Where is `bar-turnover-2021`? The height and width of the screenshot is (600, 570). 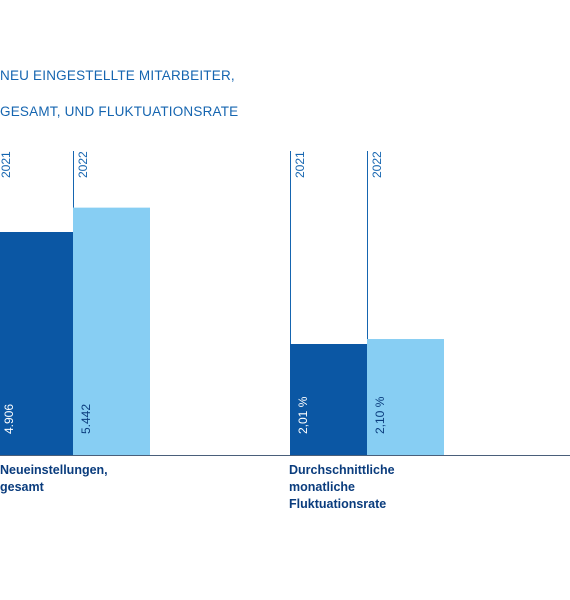
bar-turnover-2021 is located at coordinates (328, 399).